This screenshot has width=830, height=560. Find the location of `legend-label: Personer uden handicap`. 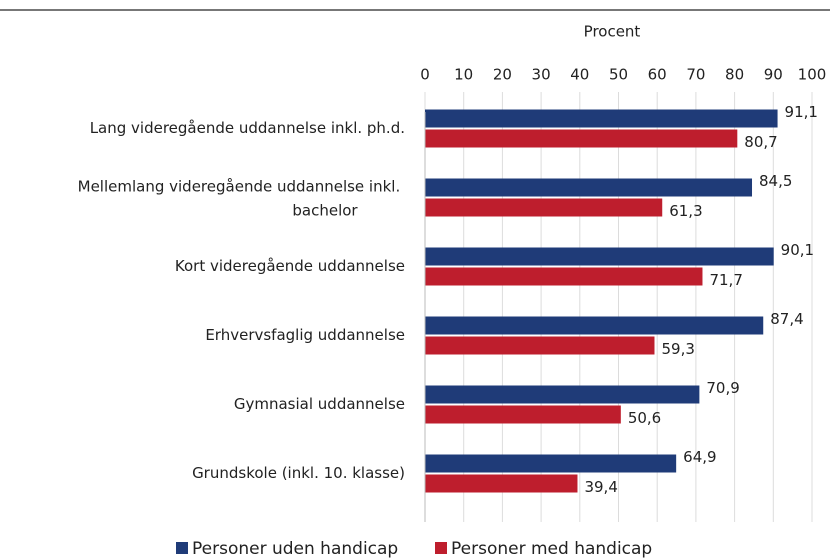

legend-label: Personer uden handicap is located at coordinates (295, 549).